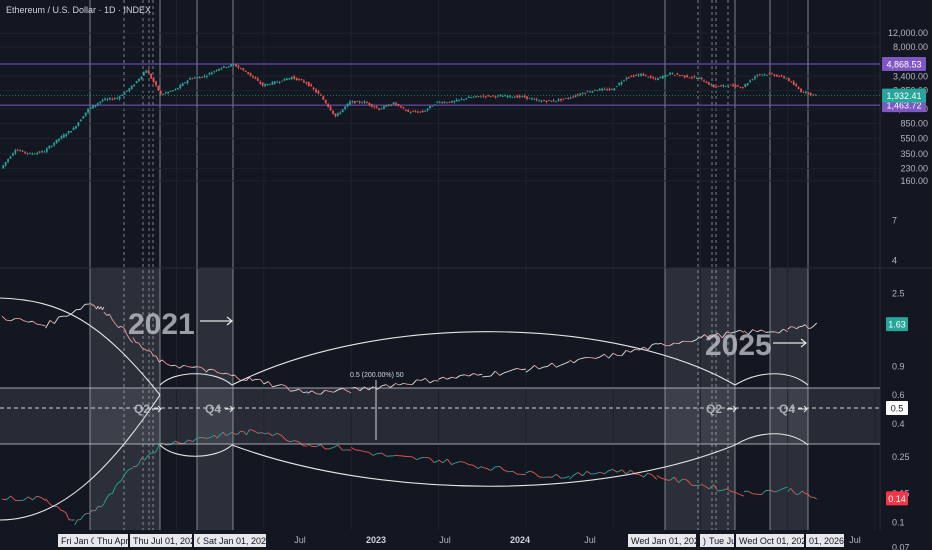 The image size is (932, 550). Describe the element at coordinates (775, 541) in the screenshot. I see `date-label: Wed Oct 01, 2025` at that location.